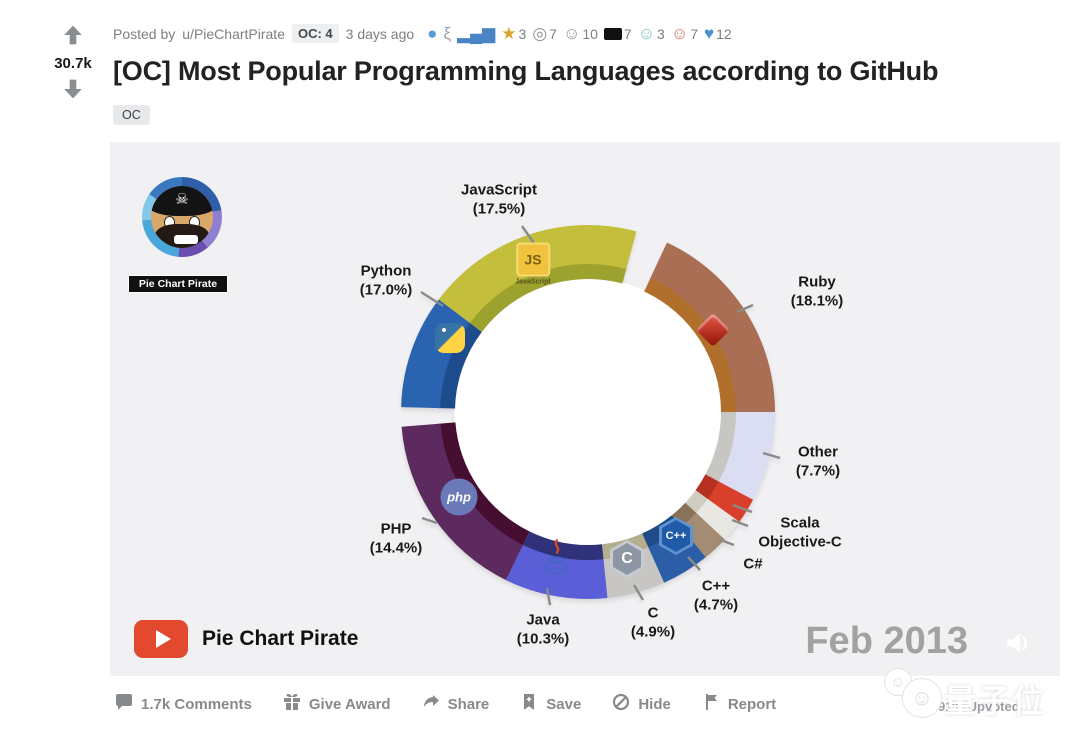  I want to click on share-button: Share, so click(455, 704).